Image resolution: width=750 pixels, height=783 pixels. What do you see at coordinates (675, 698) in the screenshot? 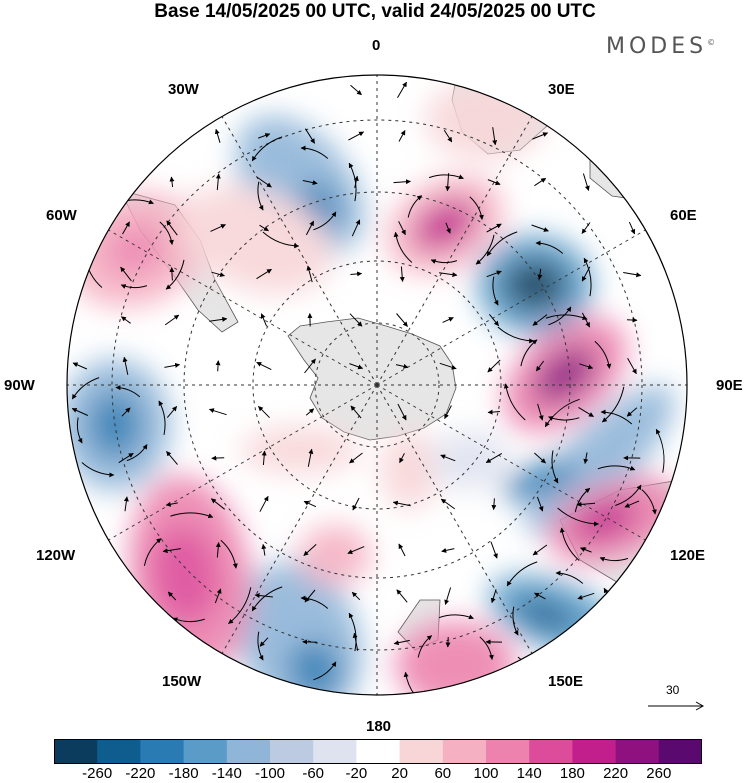
I see `wind-reference-key: 30` at bounding box center [675, 698].